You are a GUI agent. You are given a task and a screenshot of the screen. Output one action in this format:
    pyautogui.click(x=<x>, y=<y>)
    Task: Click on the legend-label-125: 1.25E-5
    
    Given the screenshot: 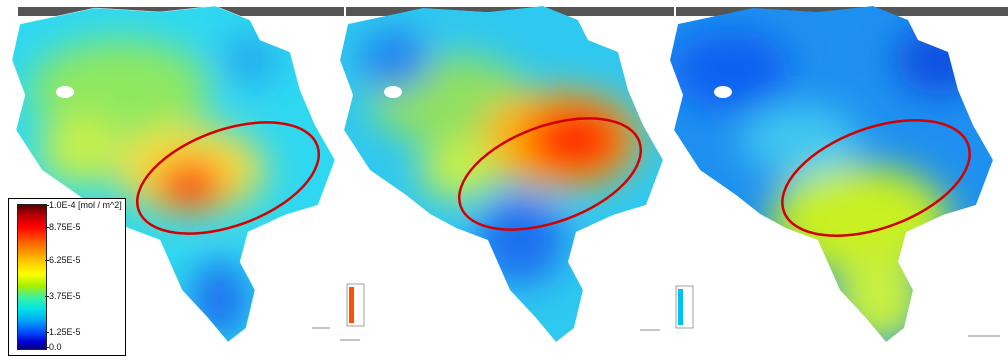 What is the action you would take?
    pyautogui.click(x=65, y=332)
    